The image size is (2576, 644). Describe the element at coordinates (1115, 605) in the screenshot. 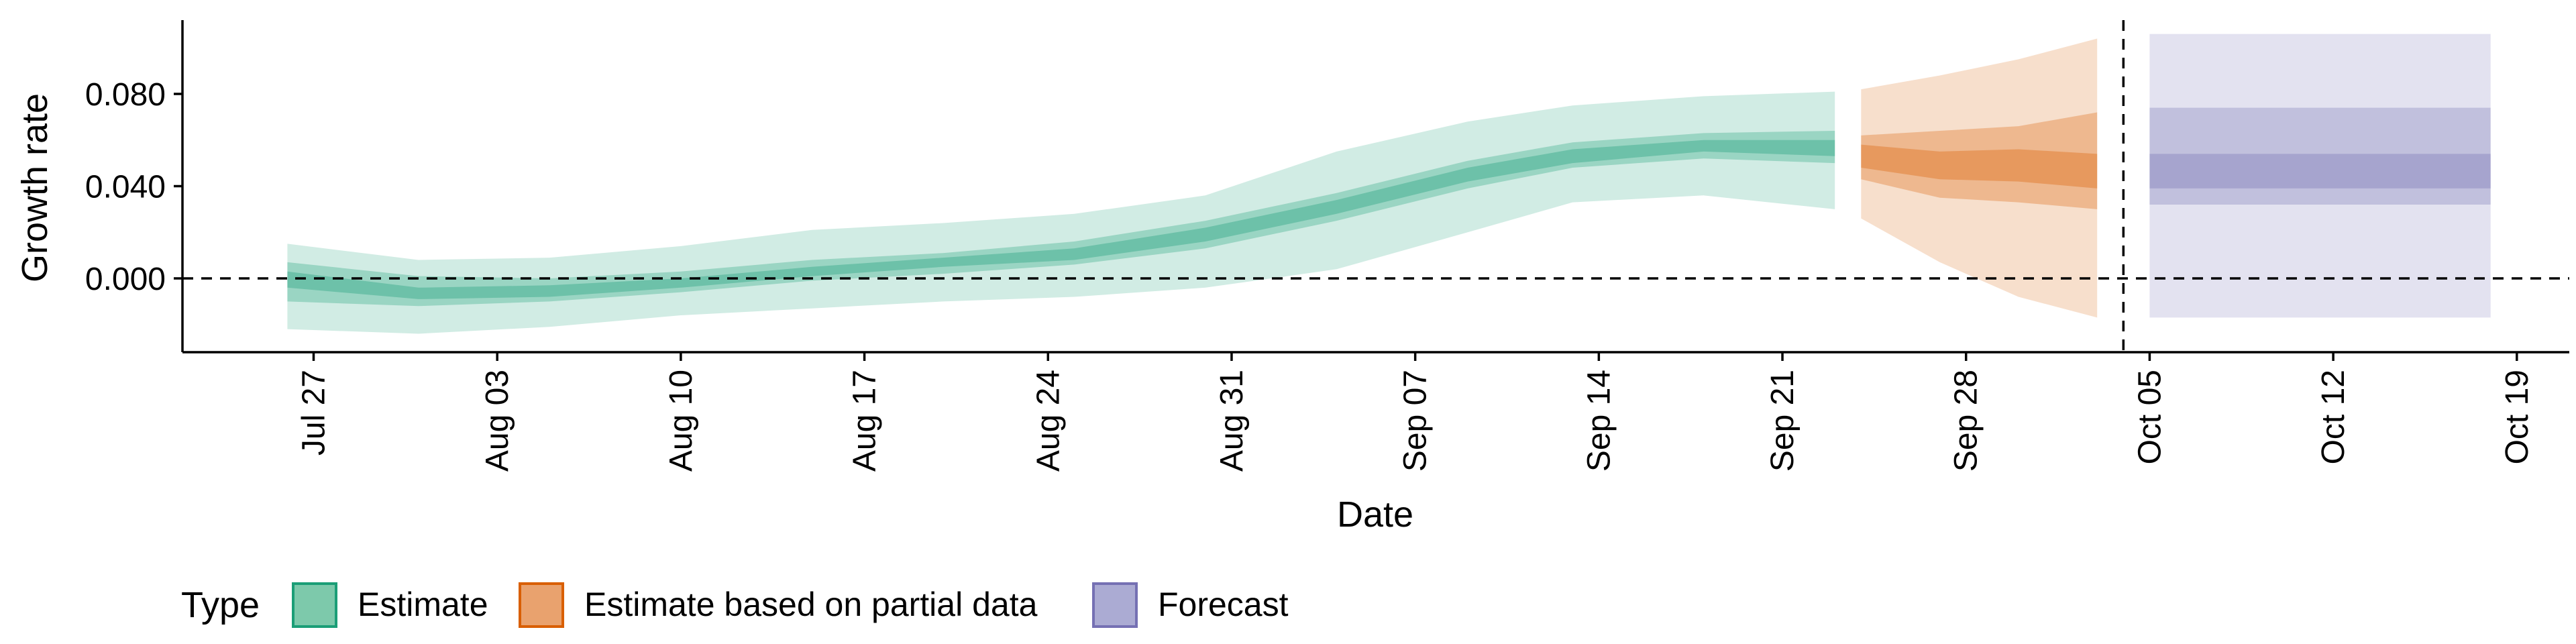

I see `legend-swatch-forecast` at that location.